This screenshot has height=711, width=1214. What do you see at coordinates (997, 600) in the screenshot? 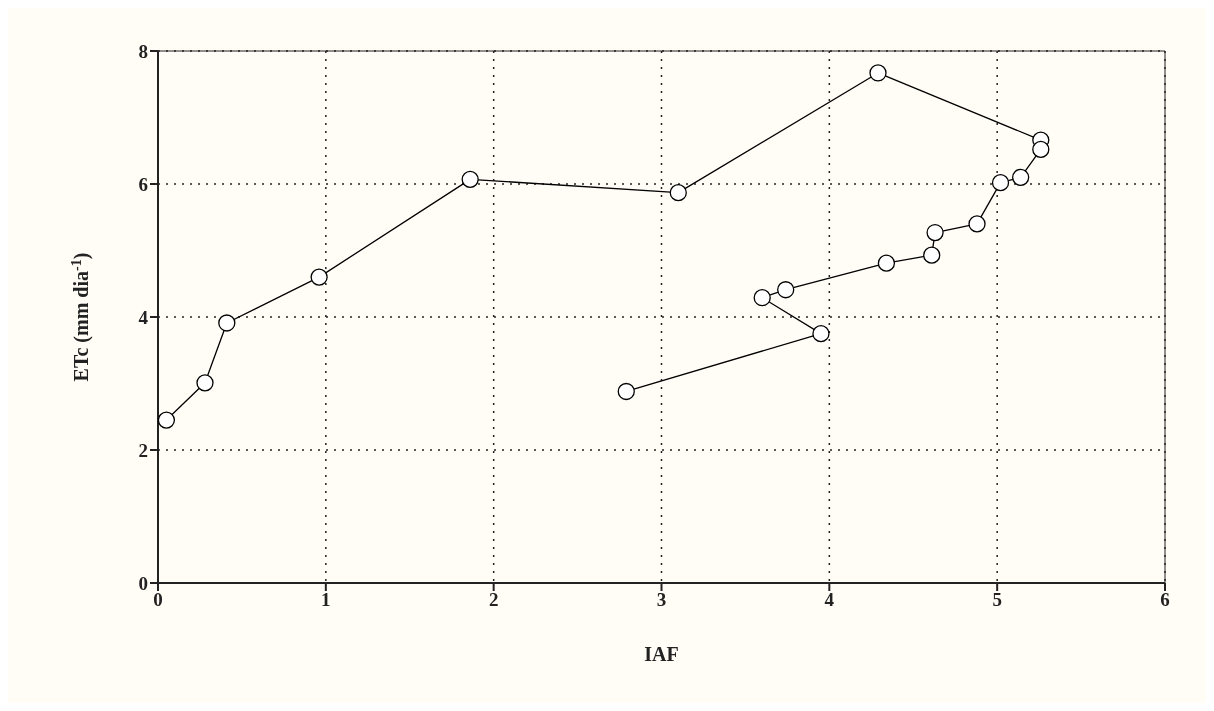
I see `x-tick-label: 5` at bounding box center [997, 600].